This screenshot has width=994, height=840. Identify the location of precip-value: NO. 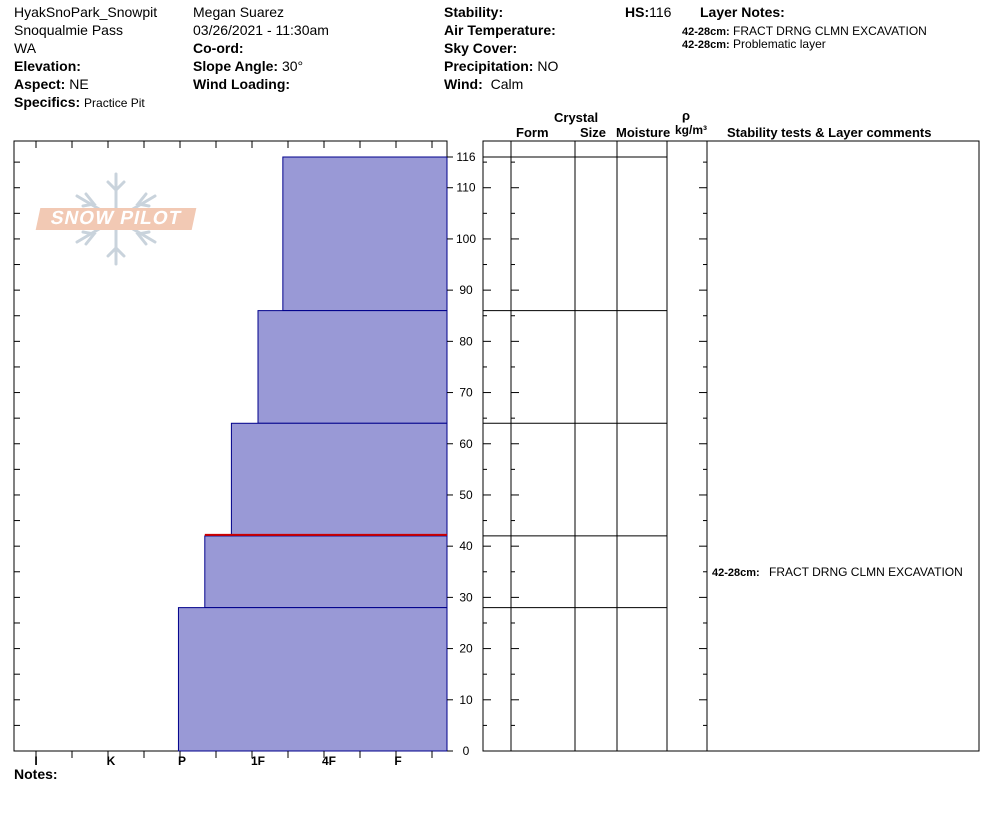
(548, 66).